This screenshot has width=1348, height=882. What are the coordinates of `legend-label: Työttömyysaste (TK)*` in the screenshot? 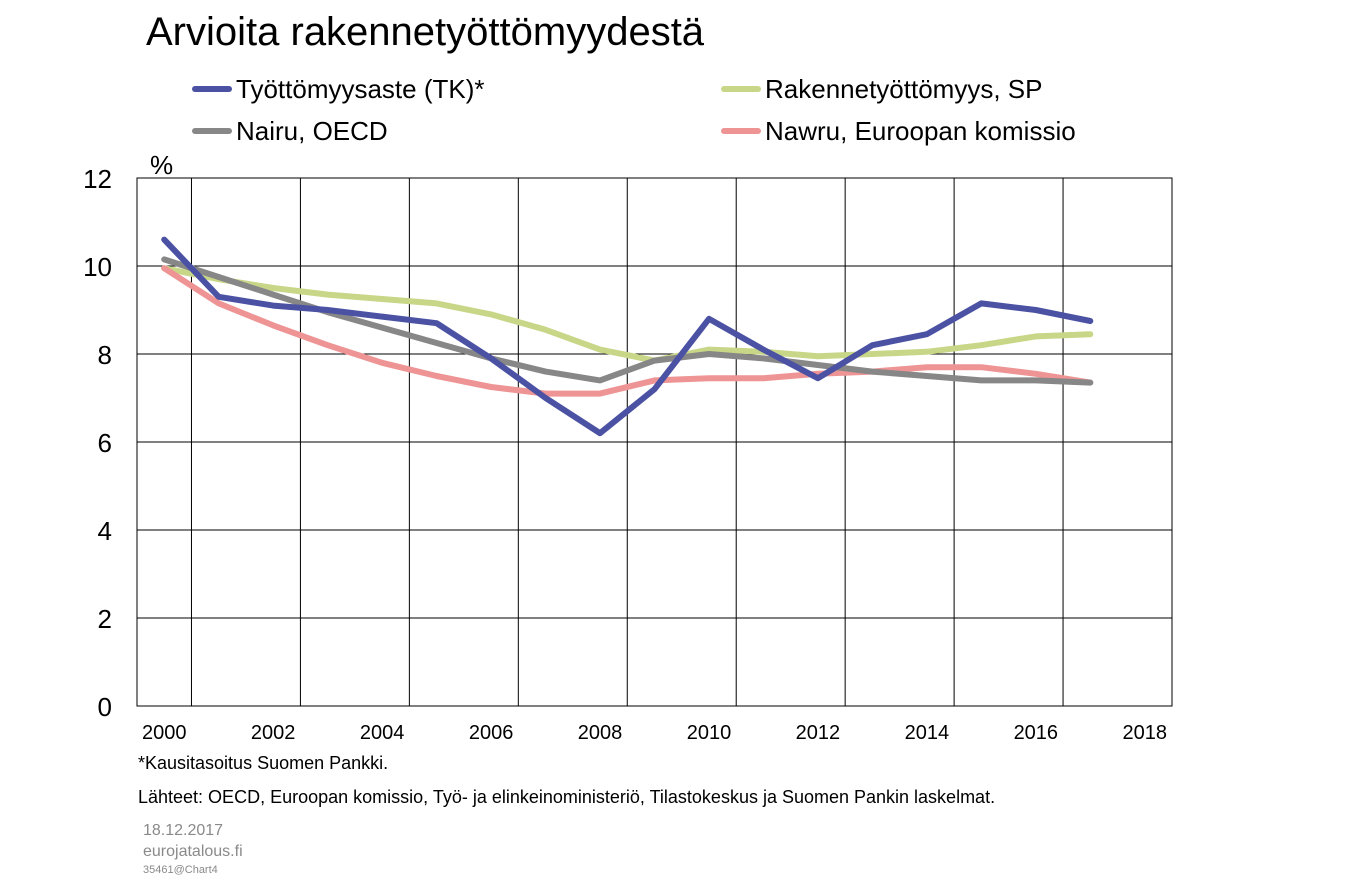 It's located at (360, 88).